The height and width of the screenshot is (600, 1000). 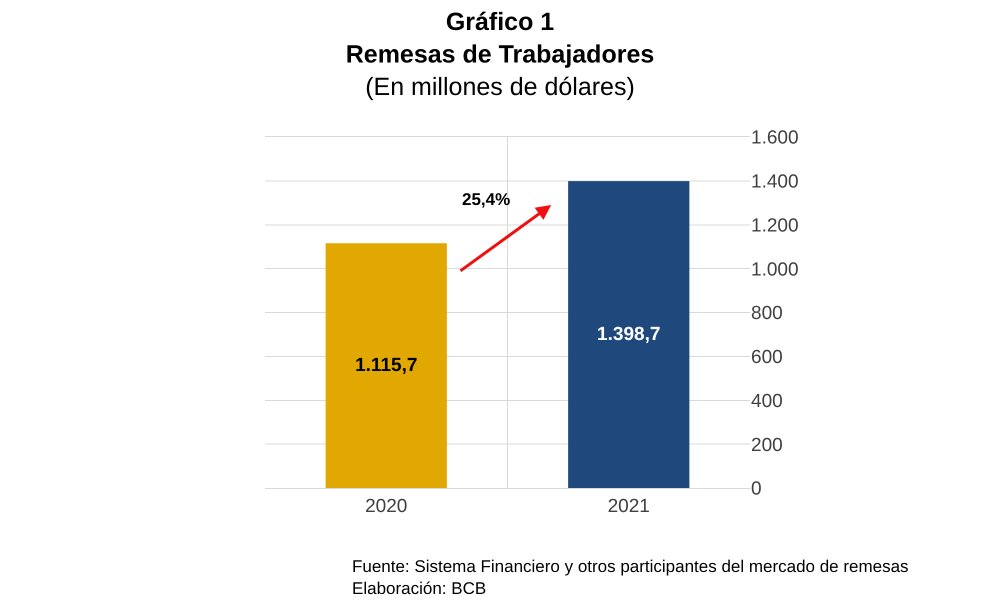 I want to click on data-label: 1.398,7, so click(x=628, y=335).